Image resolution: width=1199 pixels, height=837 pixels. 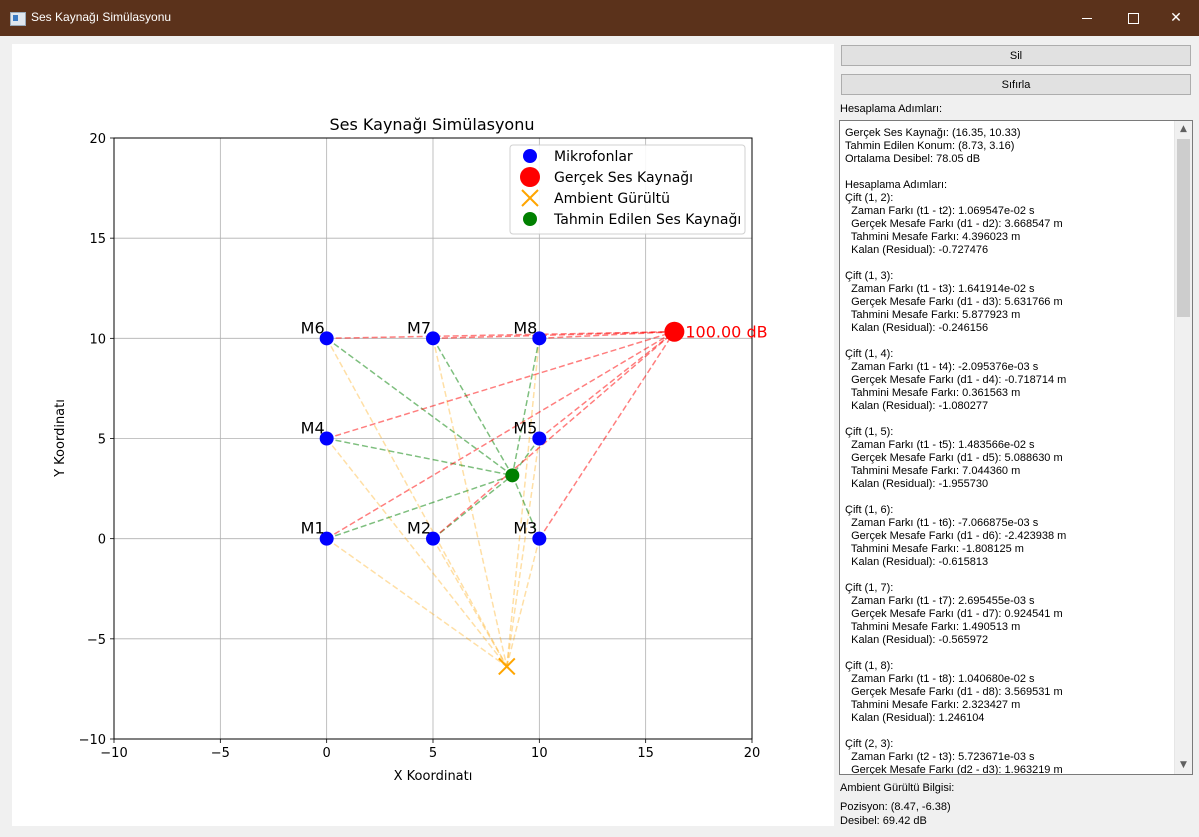 I want to click on estimated-source-point, so click(x=512, y=475).